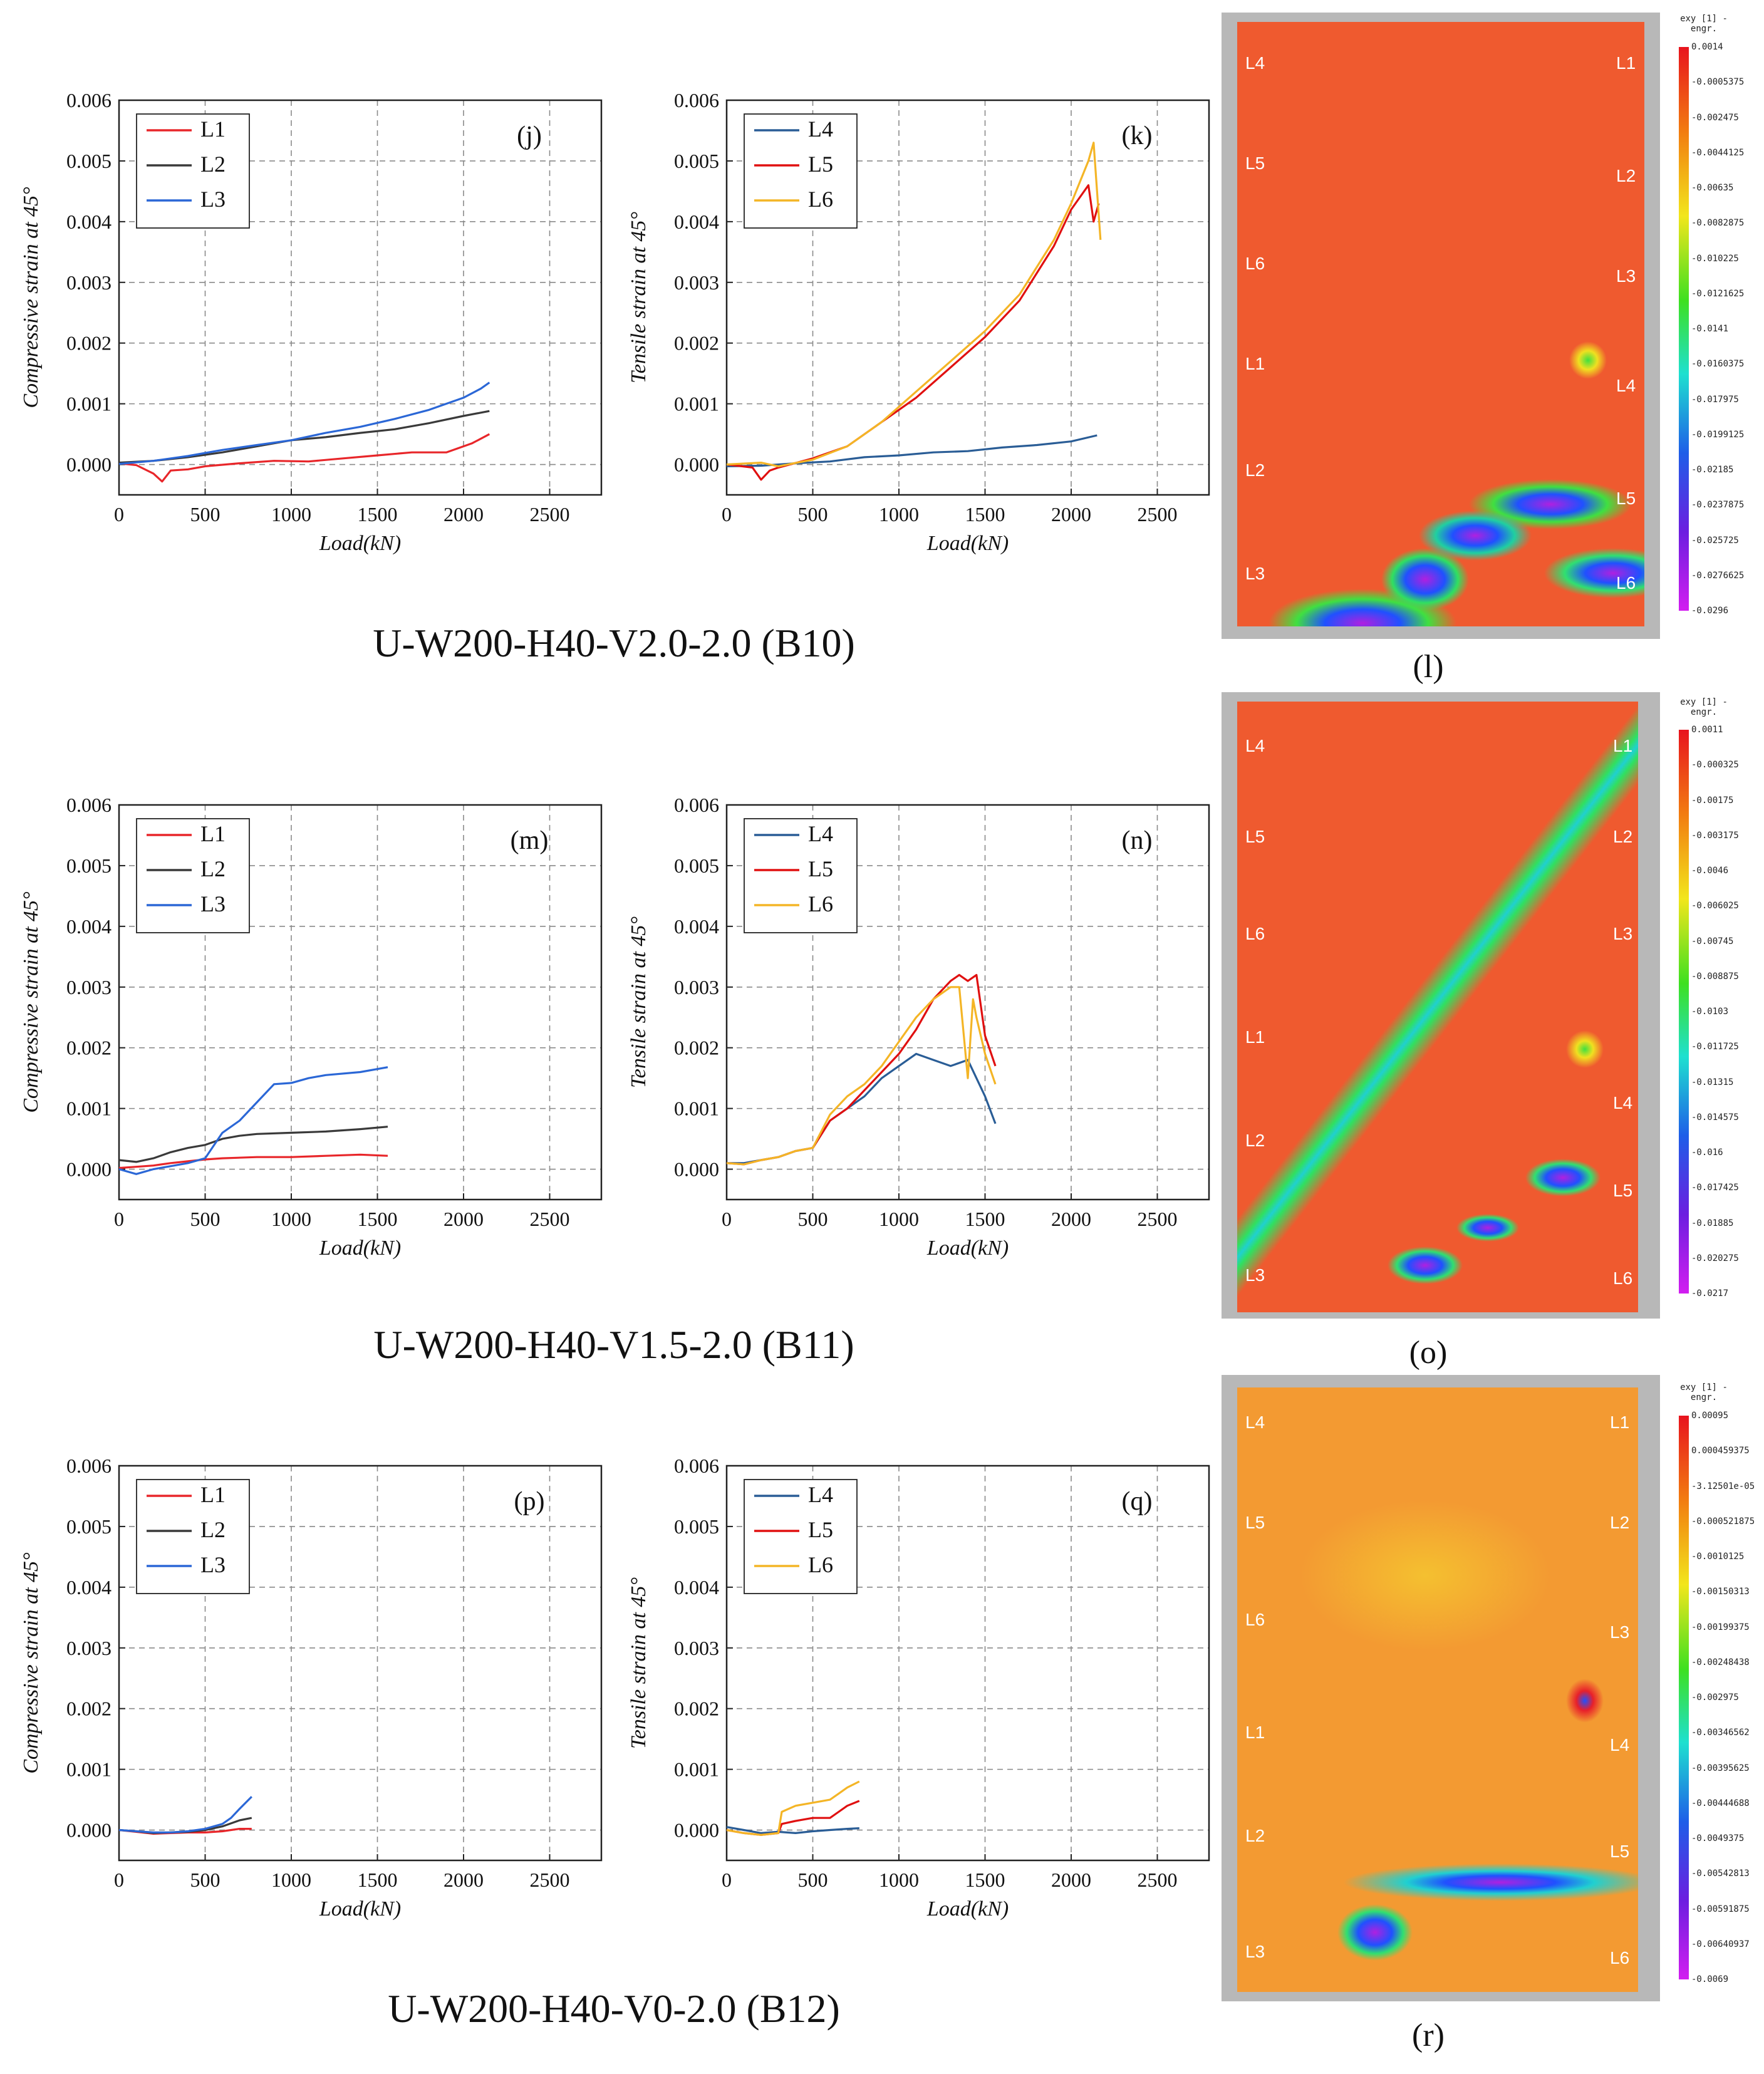 This screenshot has width=1764, height=2074. I want to click on colorbar-tick-label: -0.0049375, so click(1718, 1838).